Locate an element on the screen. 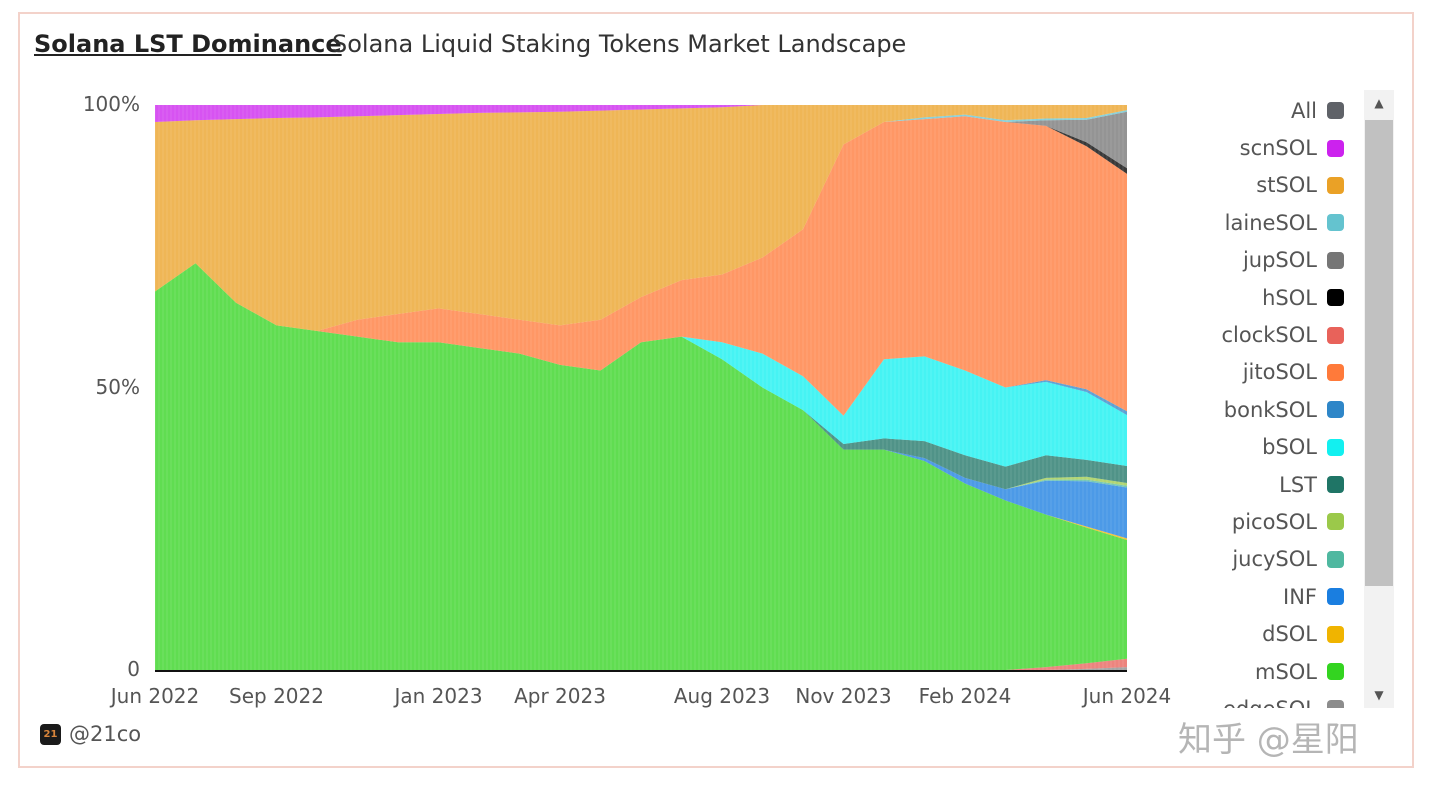 The image size is (1440, 792). watermark: 知乎 @星阳 is located at coordinates (1268, 740).